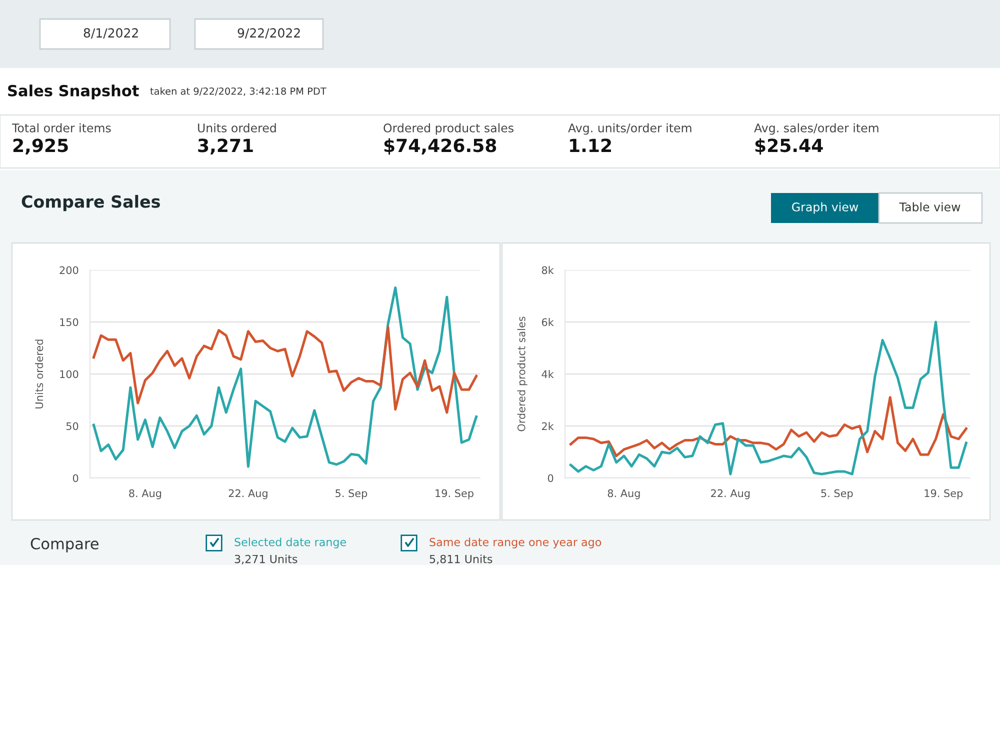  I want to click on text: Compare, so click(64, 545).